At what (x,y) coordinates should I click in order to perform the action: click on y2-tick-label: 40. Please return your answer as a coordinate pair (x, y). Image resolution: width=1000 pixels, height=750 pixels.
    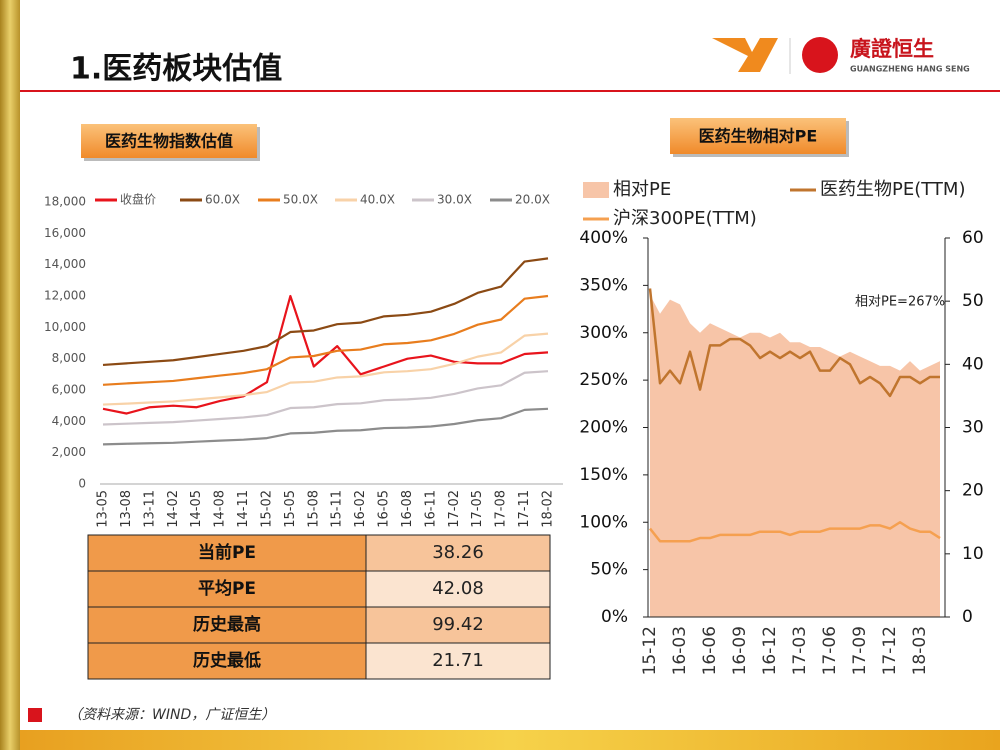
    Looking at the image, I should click on (973, 364).